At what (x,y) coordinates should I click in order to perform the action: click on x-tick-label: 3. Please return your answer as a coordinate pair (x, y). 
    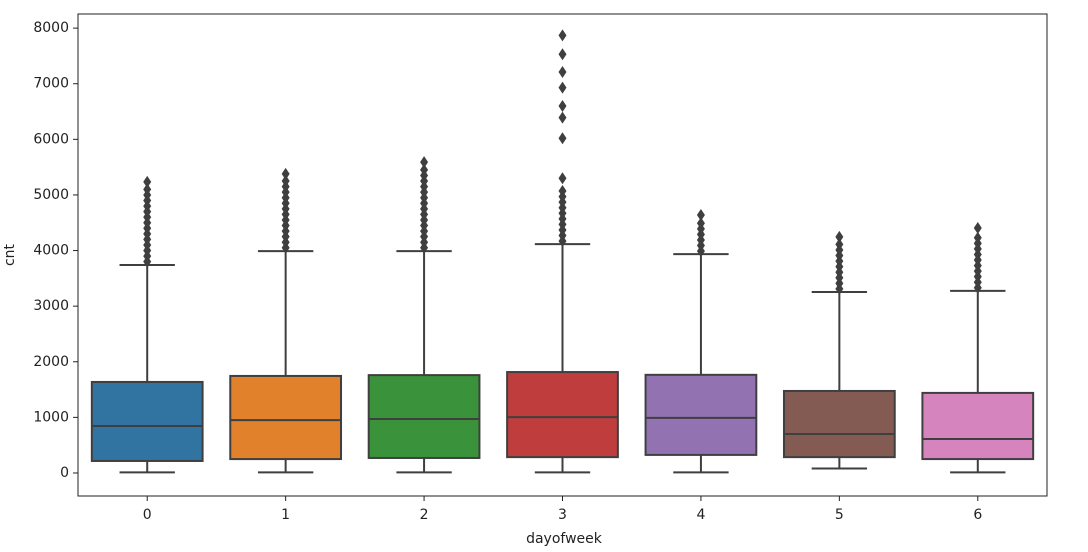
    Looking at the image, I should click on (562, 515).